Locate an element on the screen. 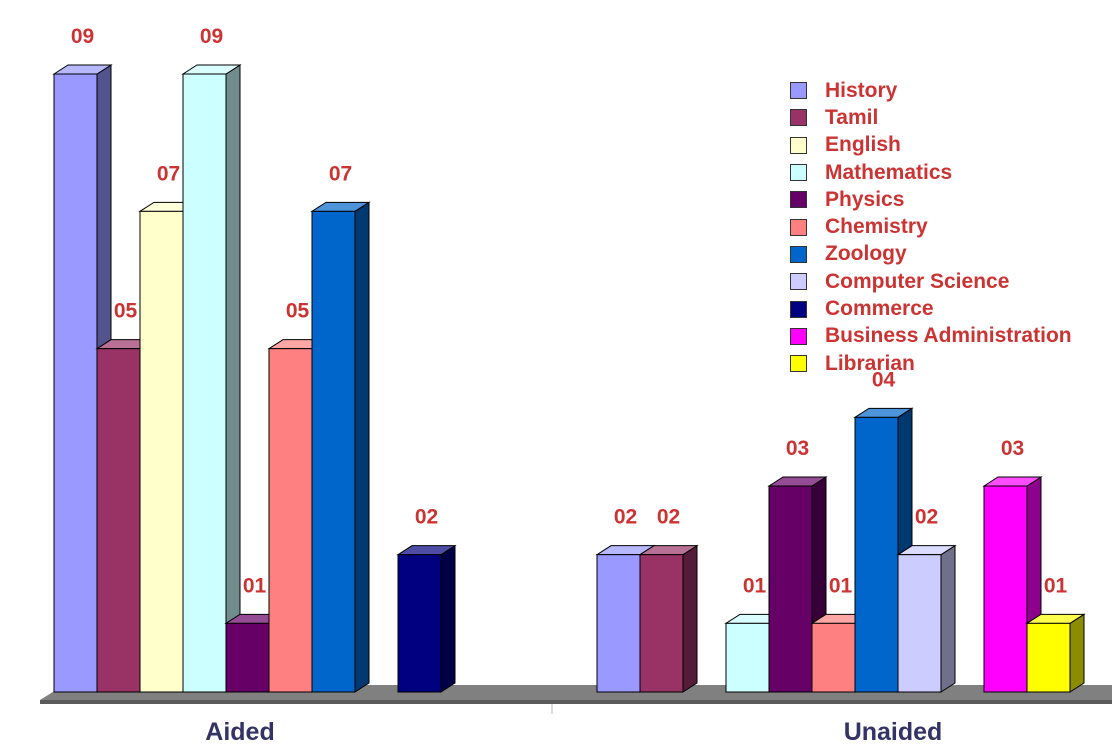 This screenshot has width=1112, height=747. bar-aided-zoology is located at coordinates (340, 447).